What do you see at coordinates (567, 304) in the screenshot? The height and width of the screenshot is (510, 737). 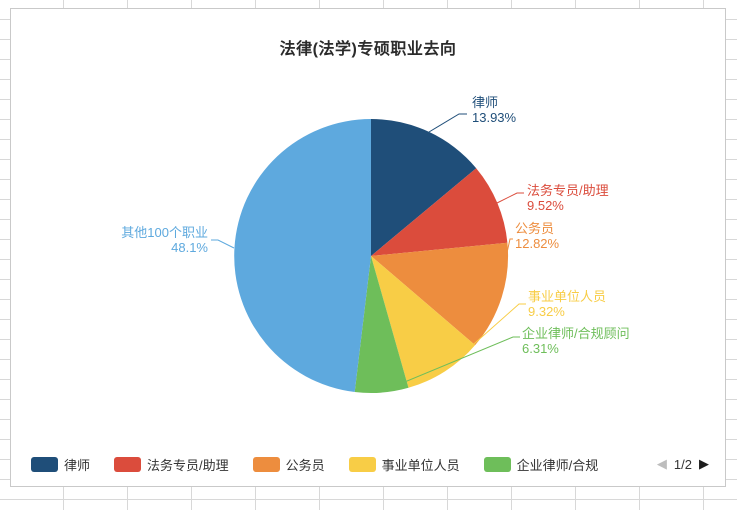 I see `slice-label: 事业单位人员 9.32%` at bounding box center [567, 304].